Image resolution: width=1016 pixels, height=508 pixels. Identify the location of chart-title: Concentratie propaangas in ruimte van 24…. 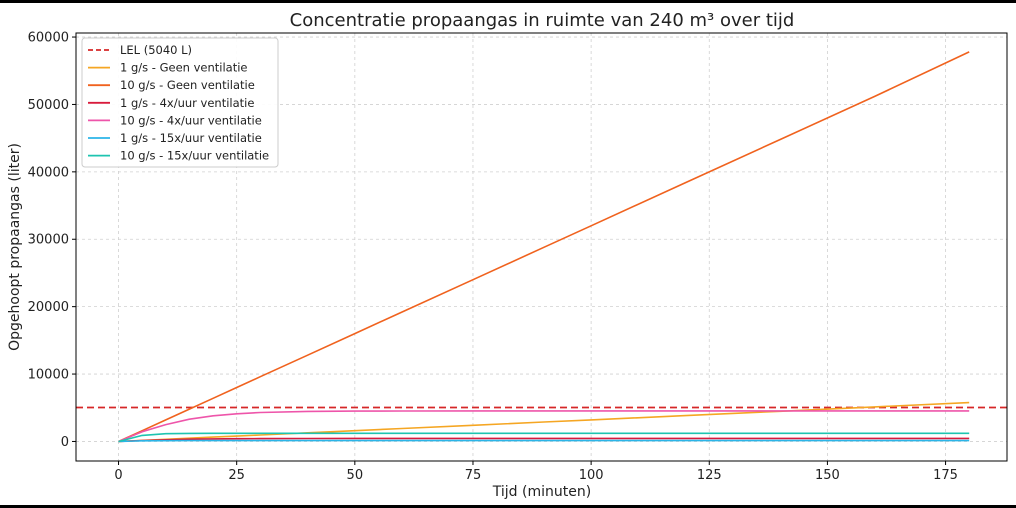
(542, 20).